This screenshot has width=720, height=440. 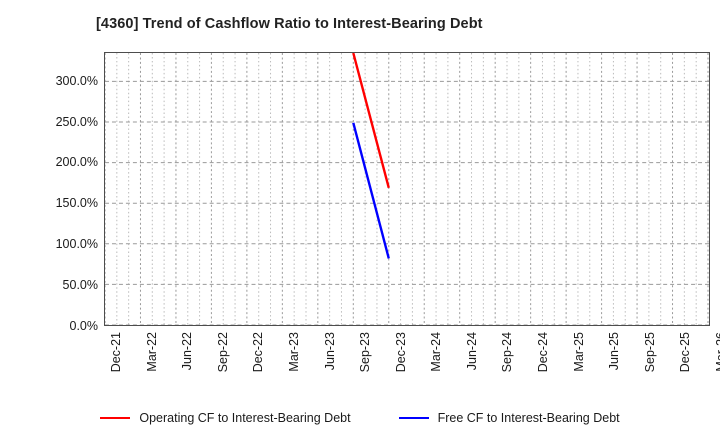 What do you see at coordinates (187, 351) in the screenshot?
I see `x-tick-label: Jun-22` at bounding box center [187, 351].